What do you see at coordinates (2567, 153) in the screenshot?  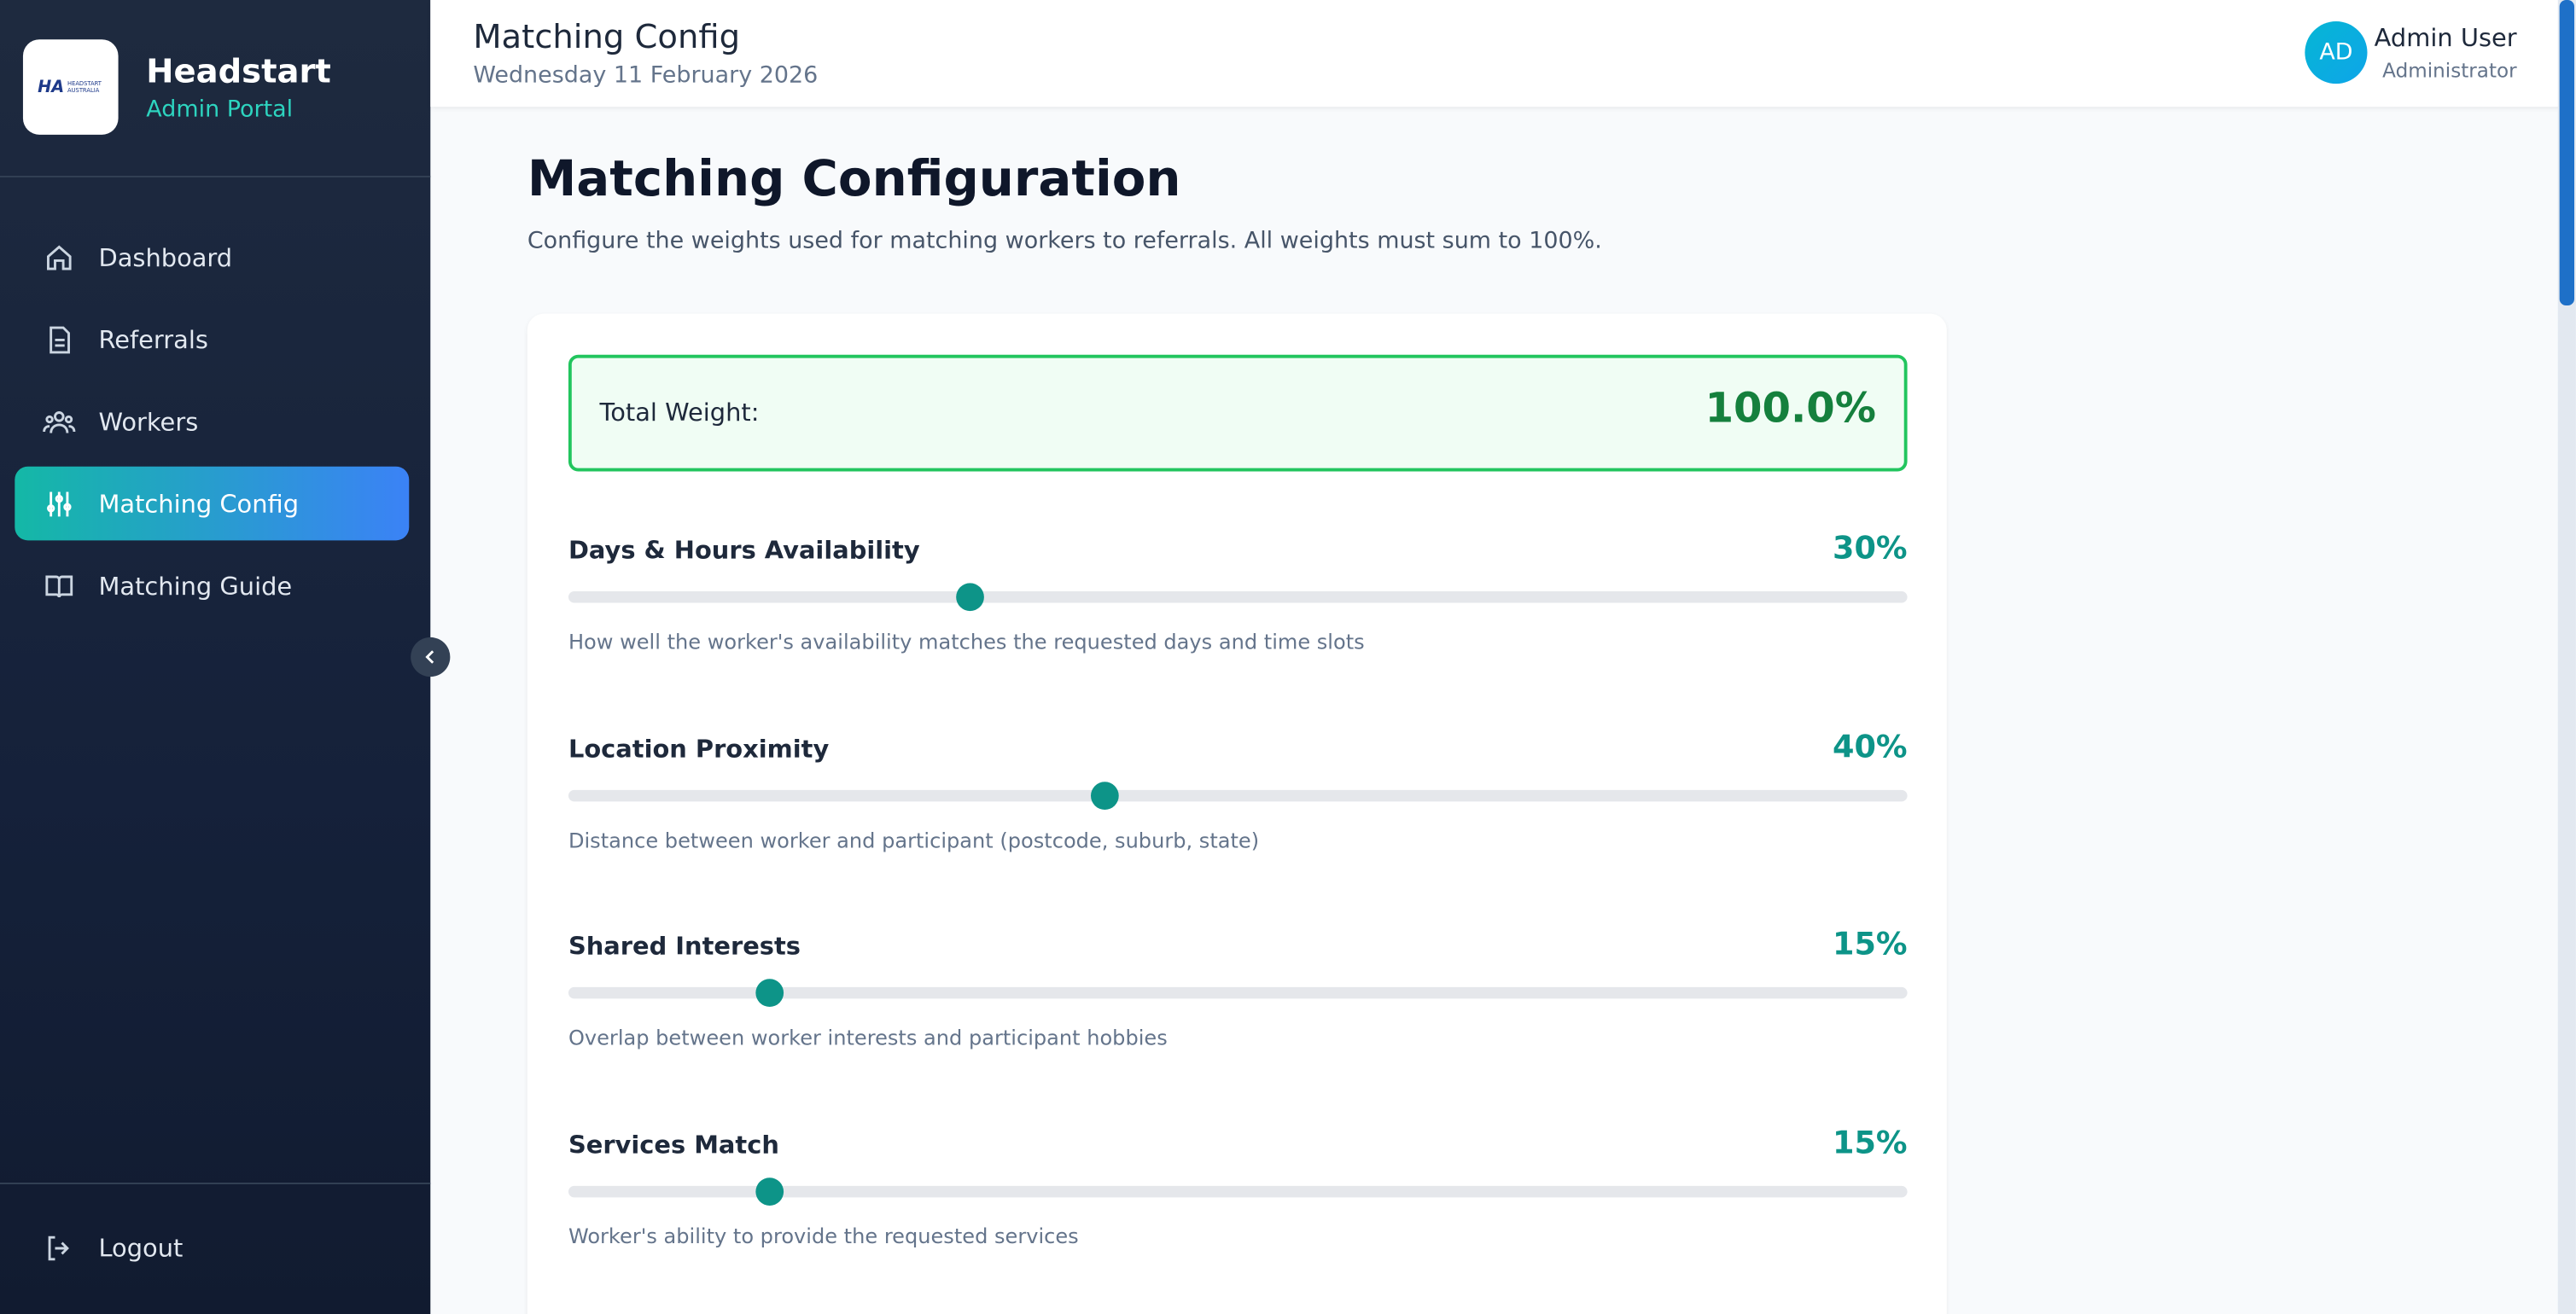 I see `scroll-thumb` at bounding box center [2567, 153].